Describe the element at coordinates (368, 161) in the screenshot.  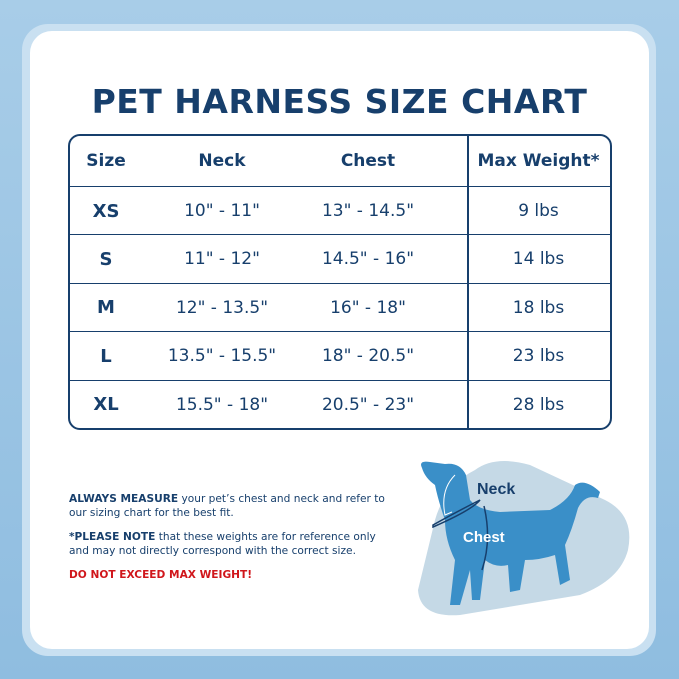
I see `header-chest: Chest` at that location.